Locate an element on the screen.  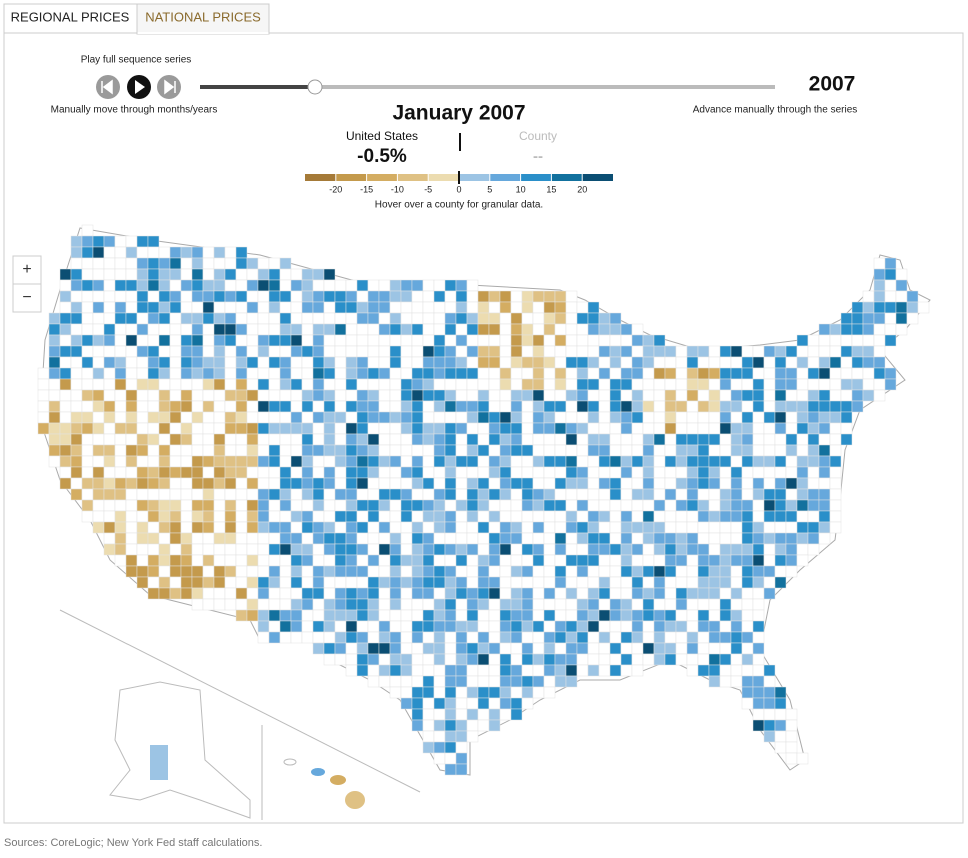
zoom-out-label: − is located at coordinates (26, 297).